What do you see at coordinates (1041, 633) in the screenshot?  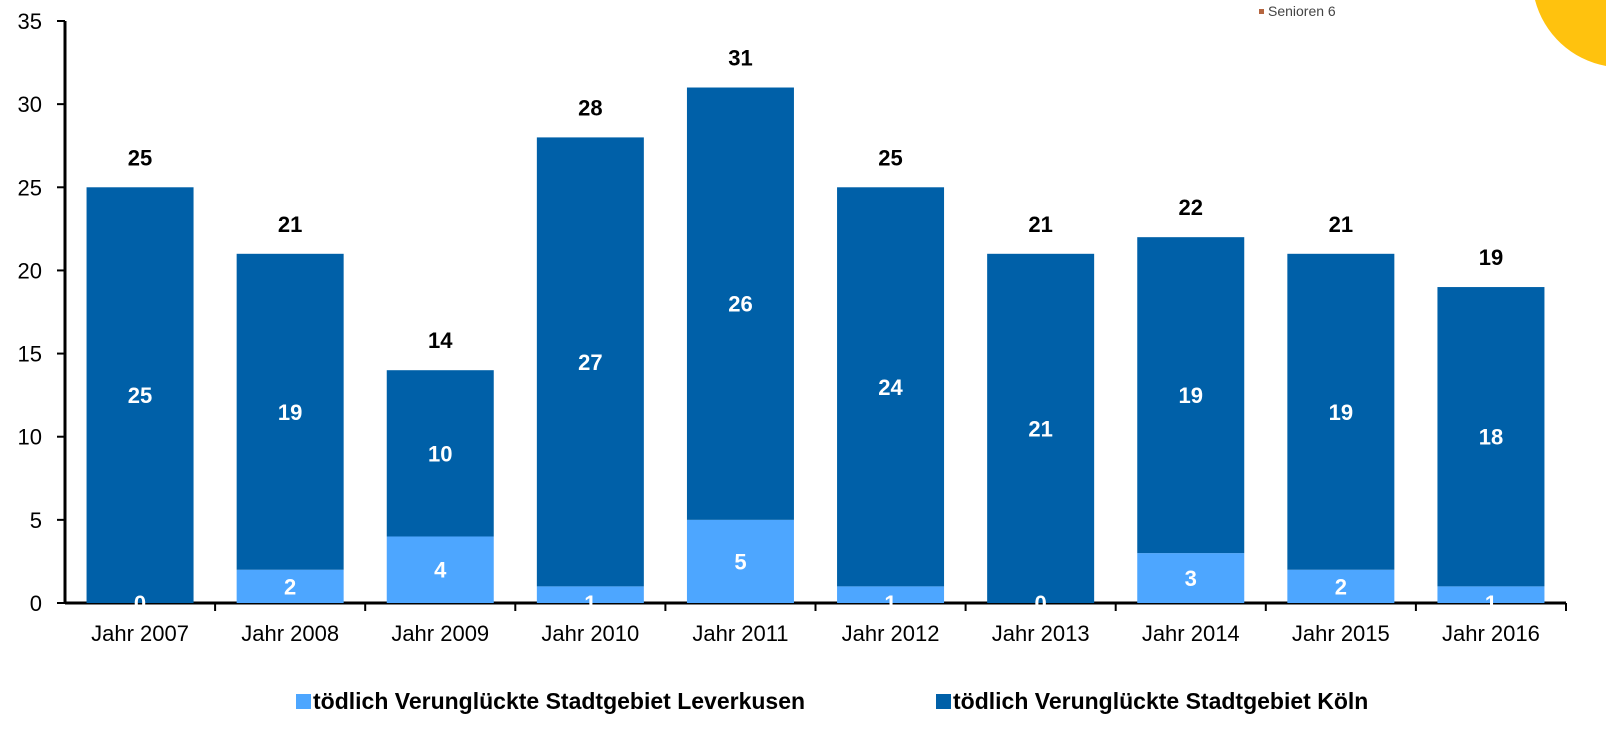 I see `x-tick-label: Jahr 2013` at bounding box center [1041, 633].